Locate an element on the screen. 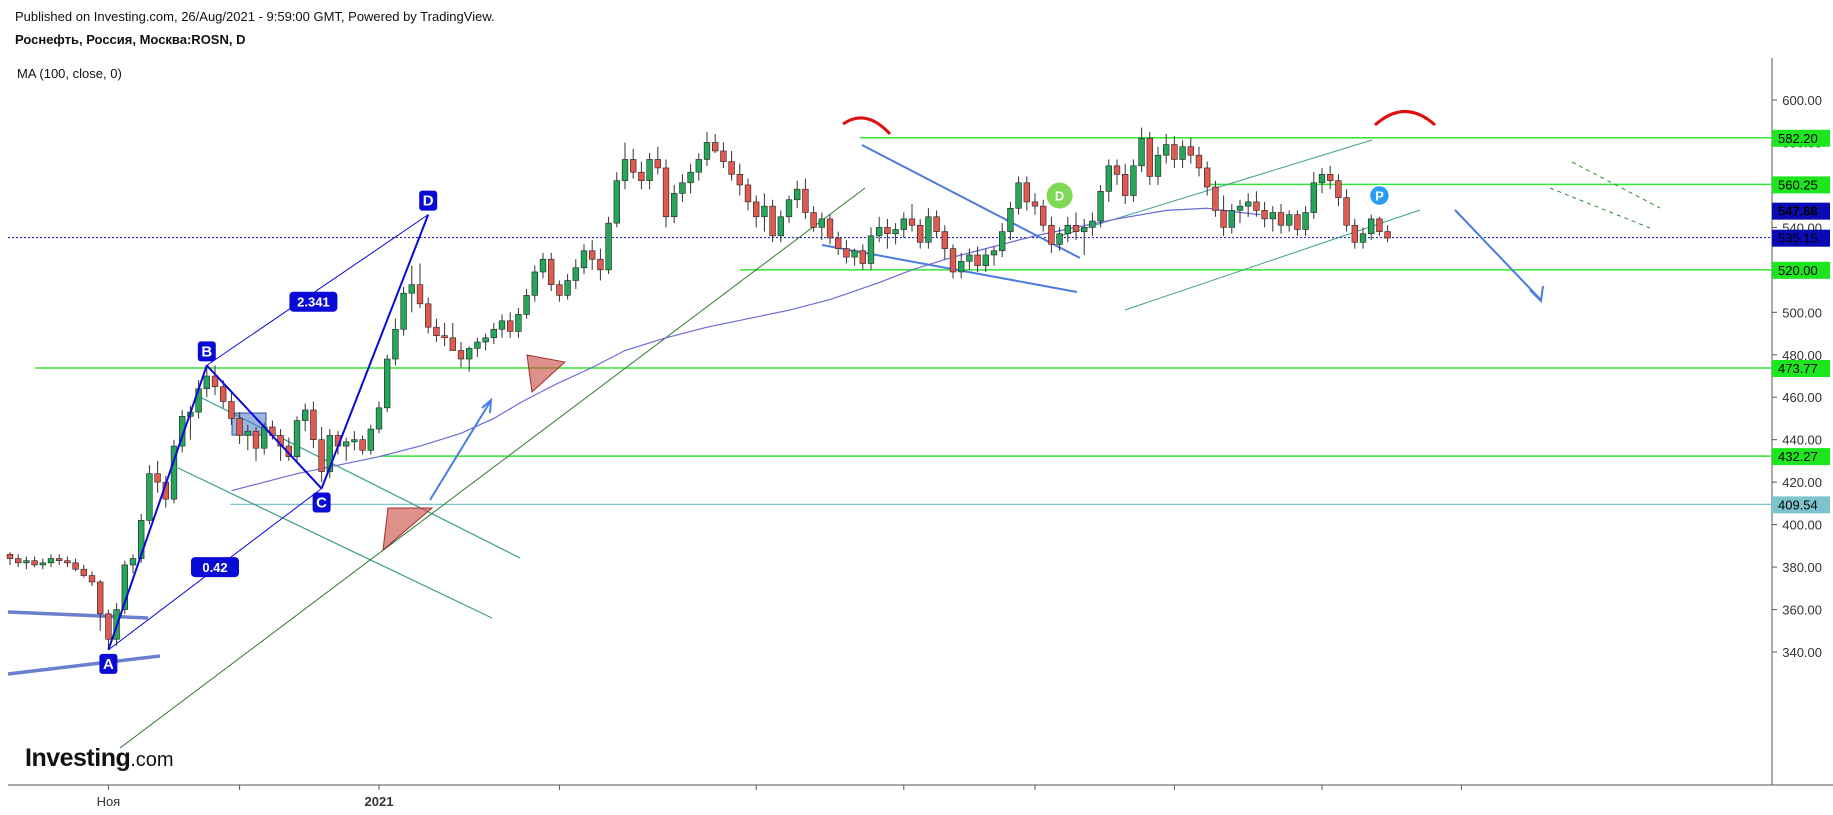 This screenshot has width=1833, height=815. wave-line-bd is located at coordinates (317, 290).